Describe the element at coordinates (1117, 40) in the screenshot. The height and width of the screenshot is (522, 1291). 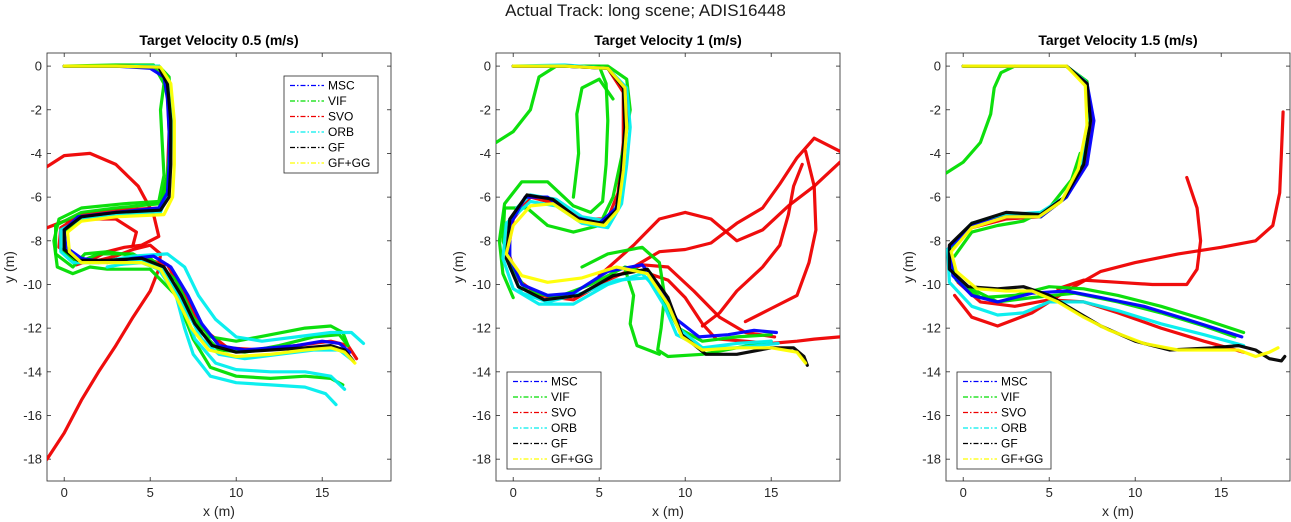
I see `chart-title: Target Velocity 1.5 (m/s)` at that location.